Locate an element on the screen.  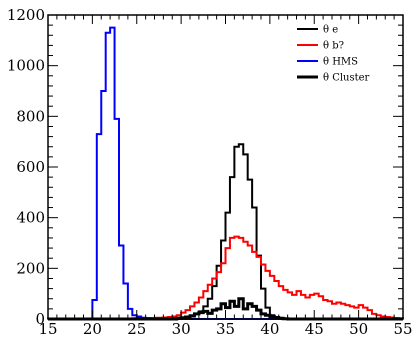
x-tick-label: 45 is located at coordinates (314, 329).